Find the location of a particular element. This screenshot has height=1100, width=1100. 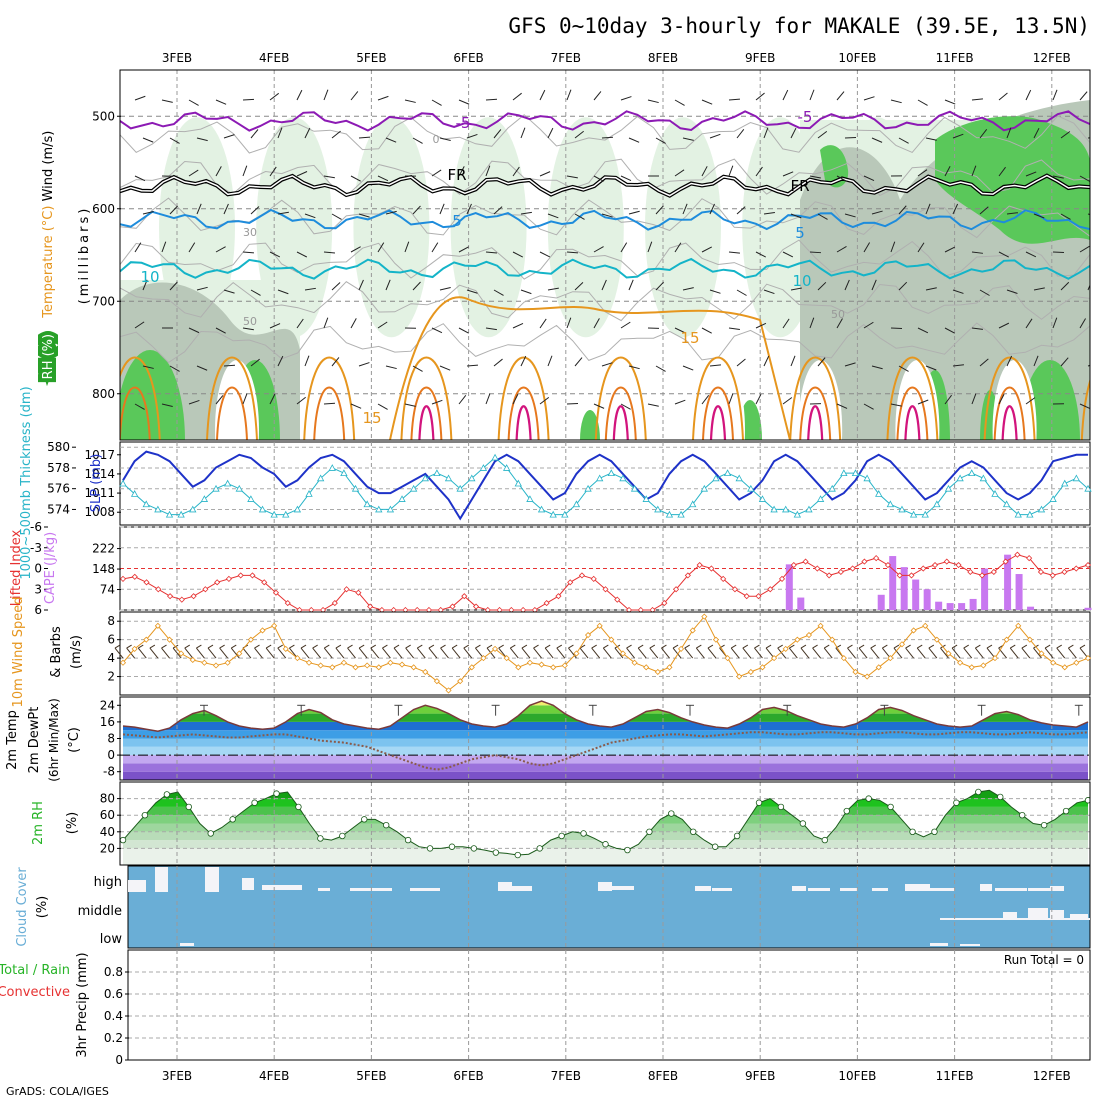

isotherm-label: 0 is located at coordinates (436, 139).